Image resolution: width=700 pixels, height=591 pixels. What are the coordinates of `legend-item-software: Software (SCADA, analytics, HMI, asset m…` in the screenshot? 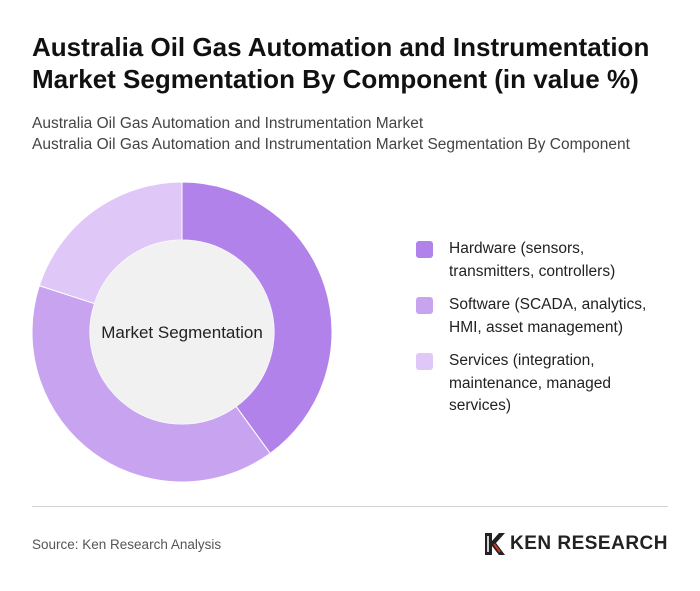 It's located at (541, 316).